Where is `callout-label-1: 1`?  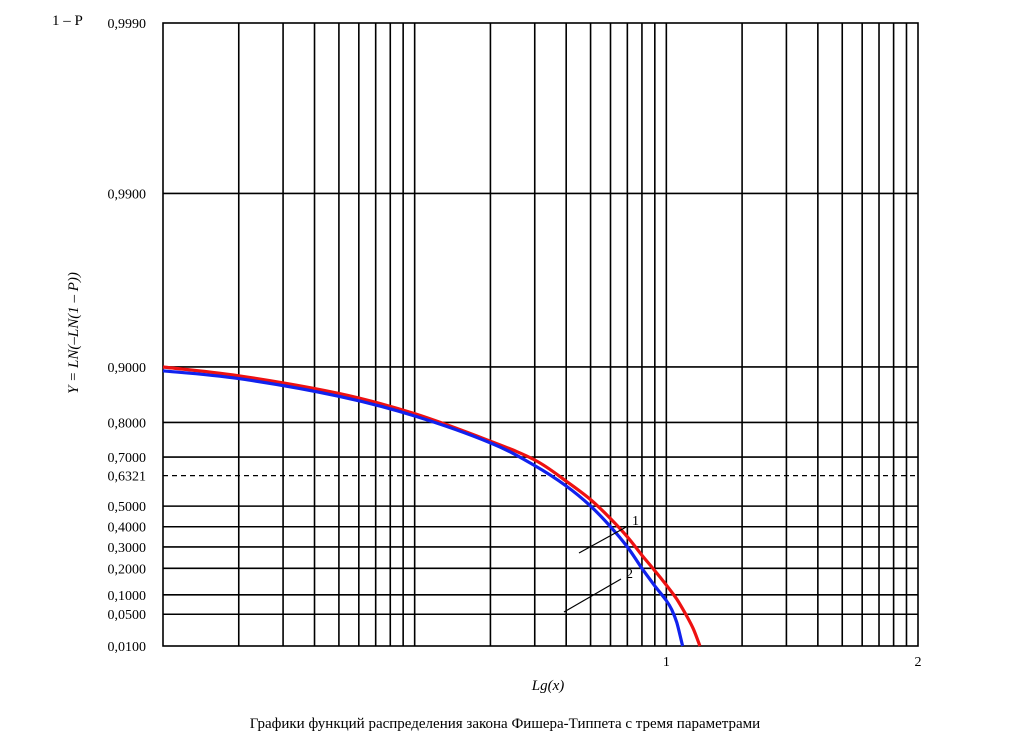
callout-label-1: 1 is located at coordinates (635, 521).